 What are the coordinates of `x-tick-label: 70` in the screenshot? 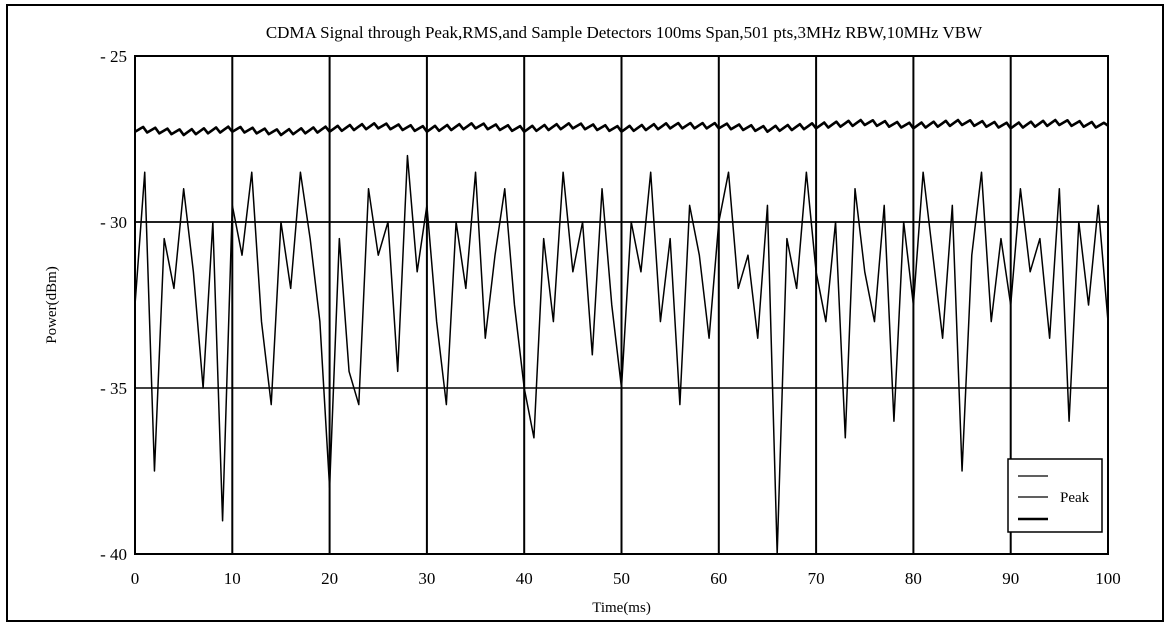 It's located at (816, 578).